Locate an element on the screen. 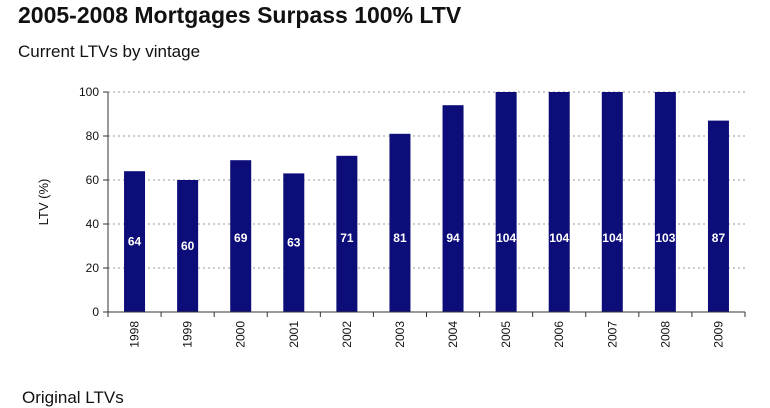  bar-2000 is located at coordinates (241, 236).